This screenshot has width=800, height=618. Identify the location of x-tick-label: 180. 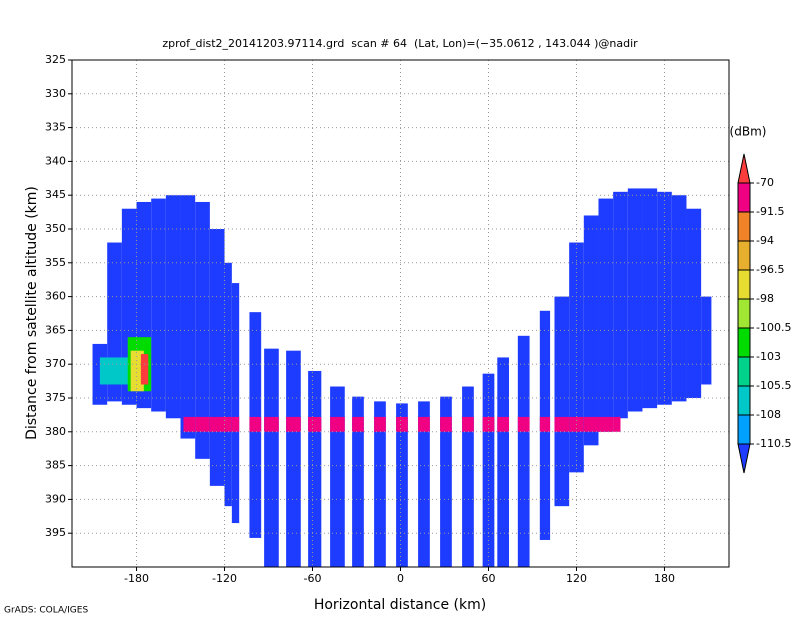
(664, 578).